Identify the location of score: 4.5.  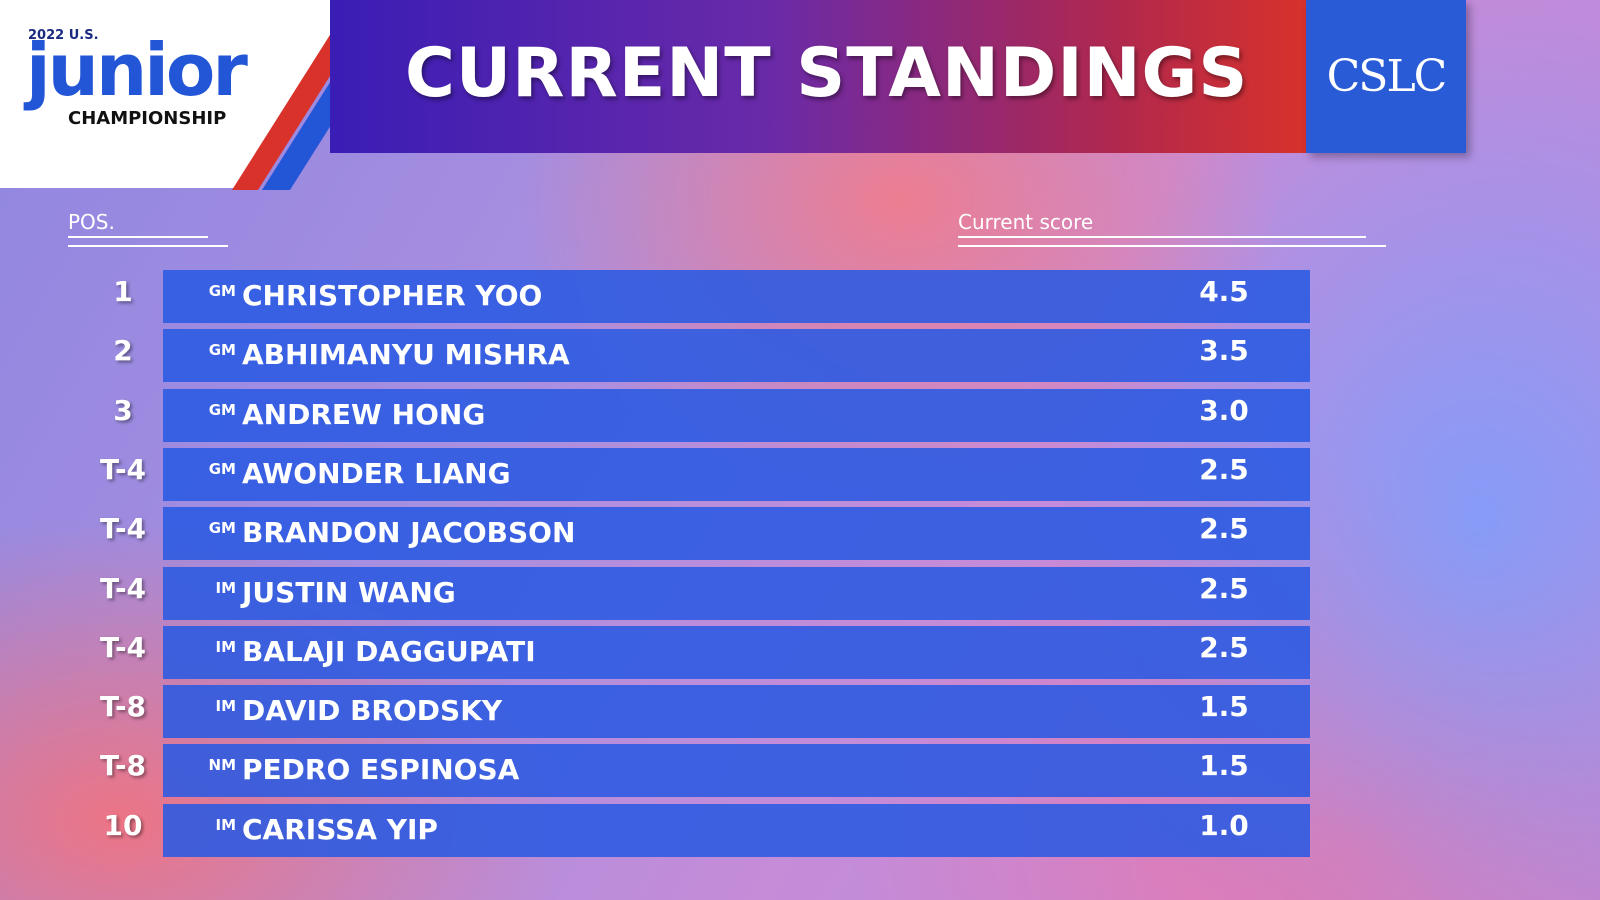
(1224, 291).